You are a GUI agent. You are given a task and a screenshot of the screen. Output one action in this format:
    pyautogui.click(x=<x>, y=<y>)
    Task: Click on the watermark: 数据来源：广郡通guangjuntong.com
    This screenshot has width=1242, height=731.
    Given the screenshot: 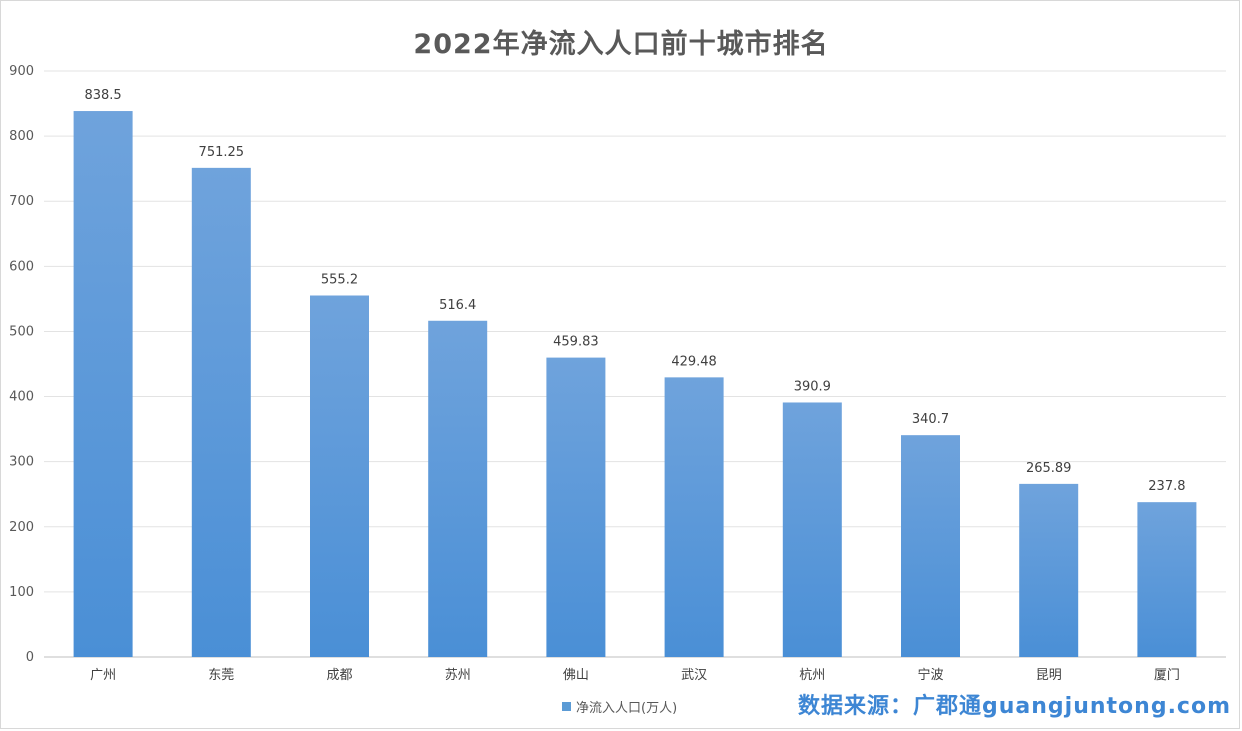 What is the action you would take?
    pyautogui.click(x=1015, y=706)
    